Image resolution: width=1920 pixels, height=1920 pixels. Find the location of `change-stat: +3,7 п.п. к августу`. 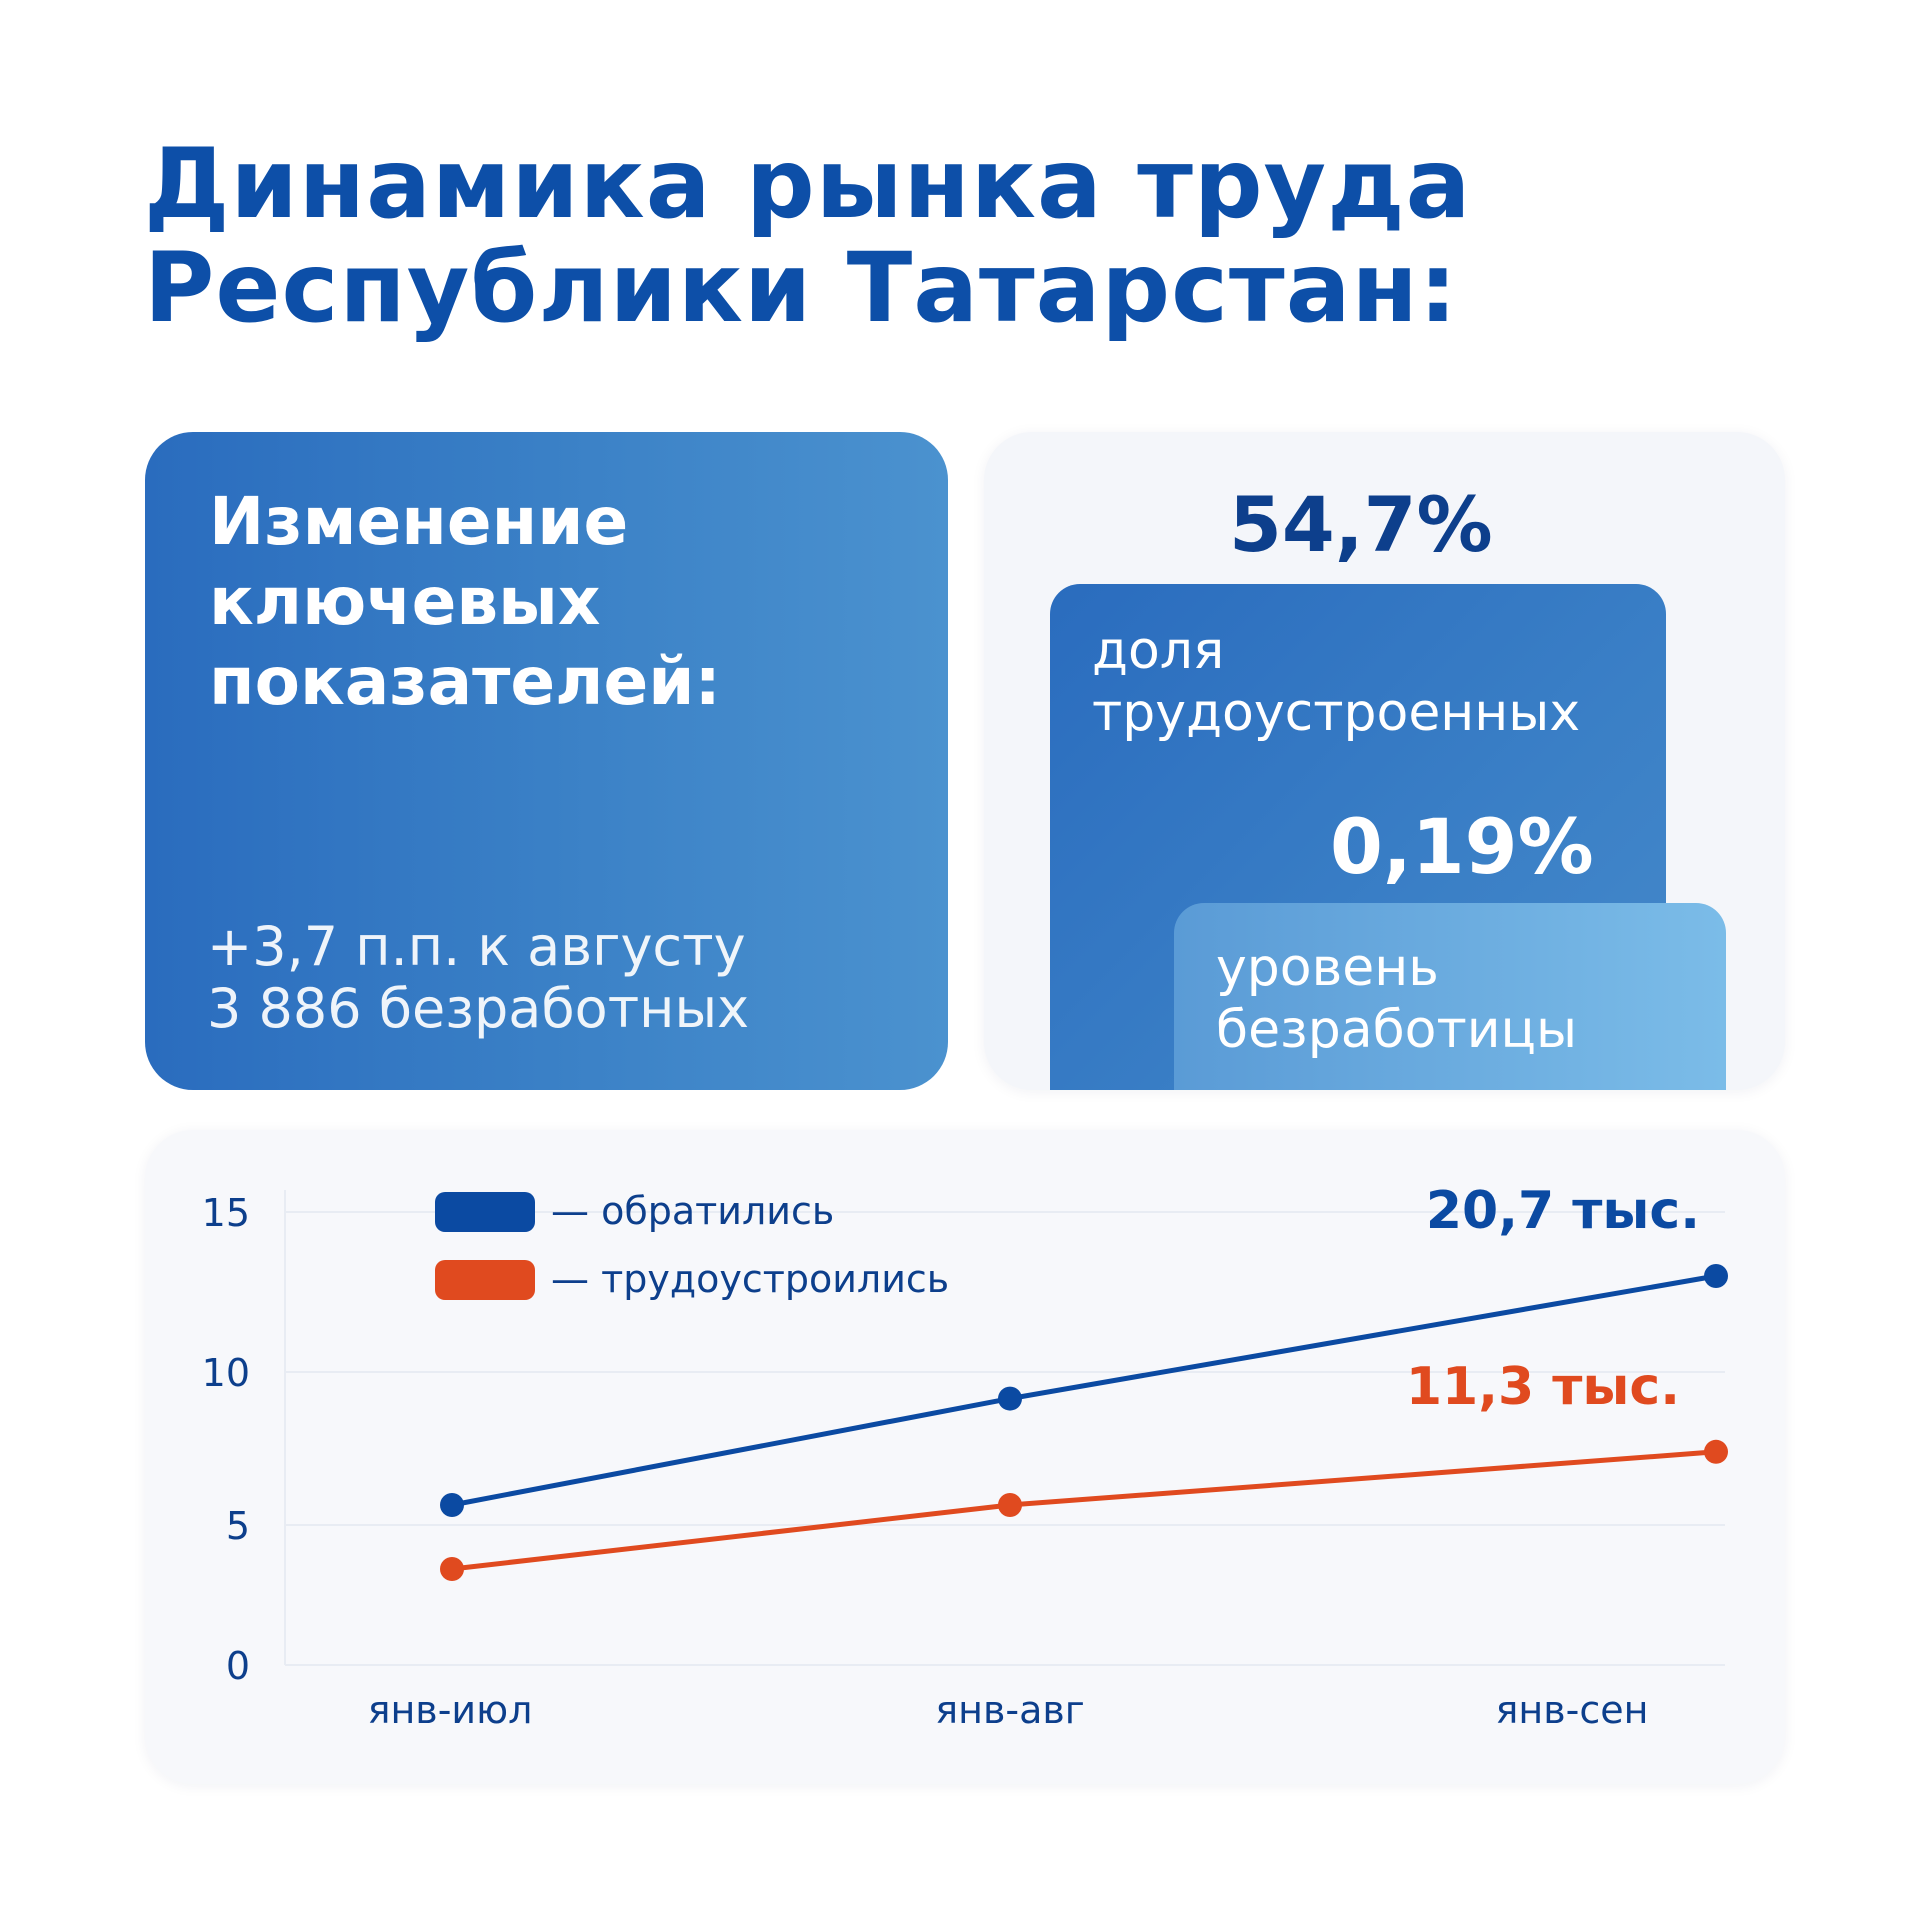

change-stat: +3,7 п.п. к августу is located at coordinates (476, 946).